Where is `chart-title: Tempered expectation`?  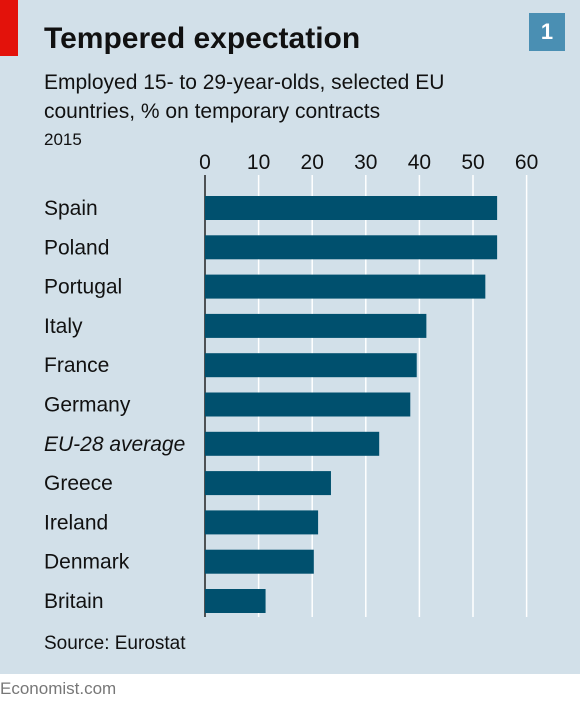
chart-title: Tempered expectation is located at coordinates (202, 38).